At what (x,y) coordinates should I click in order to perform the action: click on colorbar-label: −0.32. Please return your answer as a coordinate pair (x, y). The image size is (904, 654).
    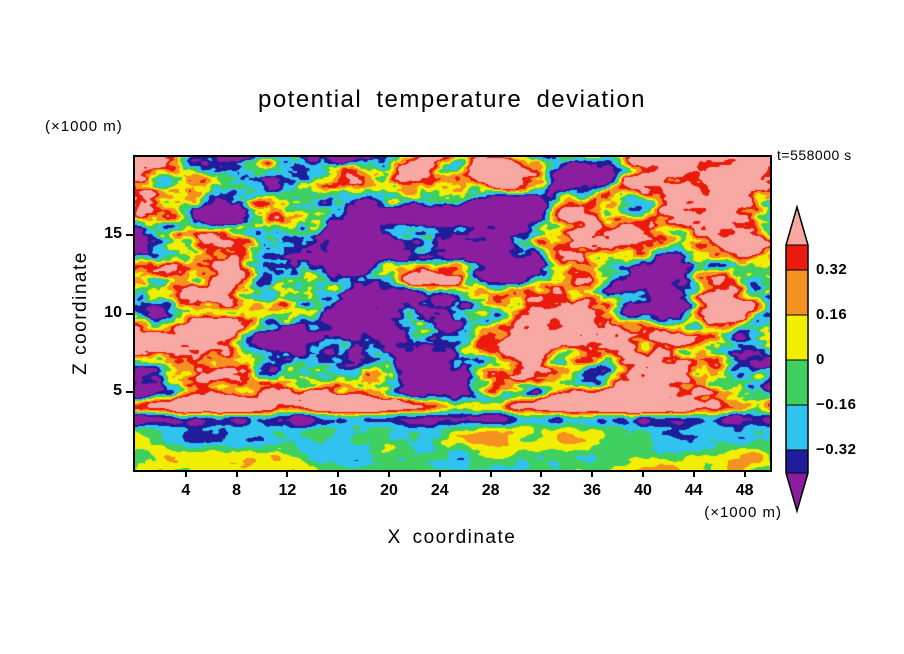
    Looking at the image, I should click on (836, 449).